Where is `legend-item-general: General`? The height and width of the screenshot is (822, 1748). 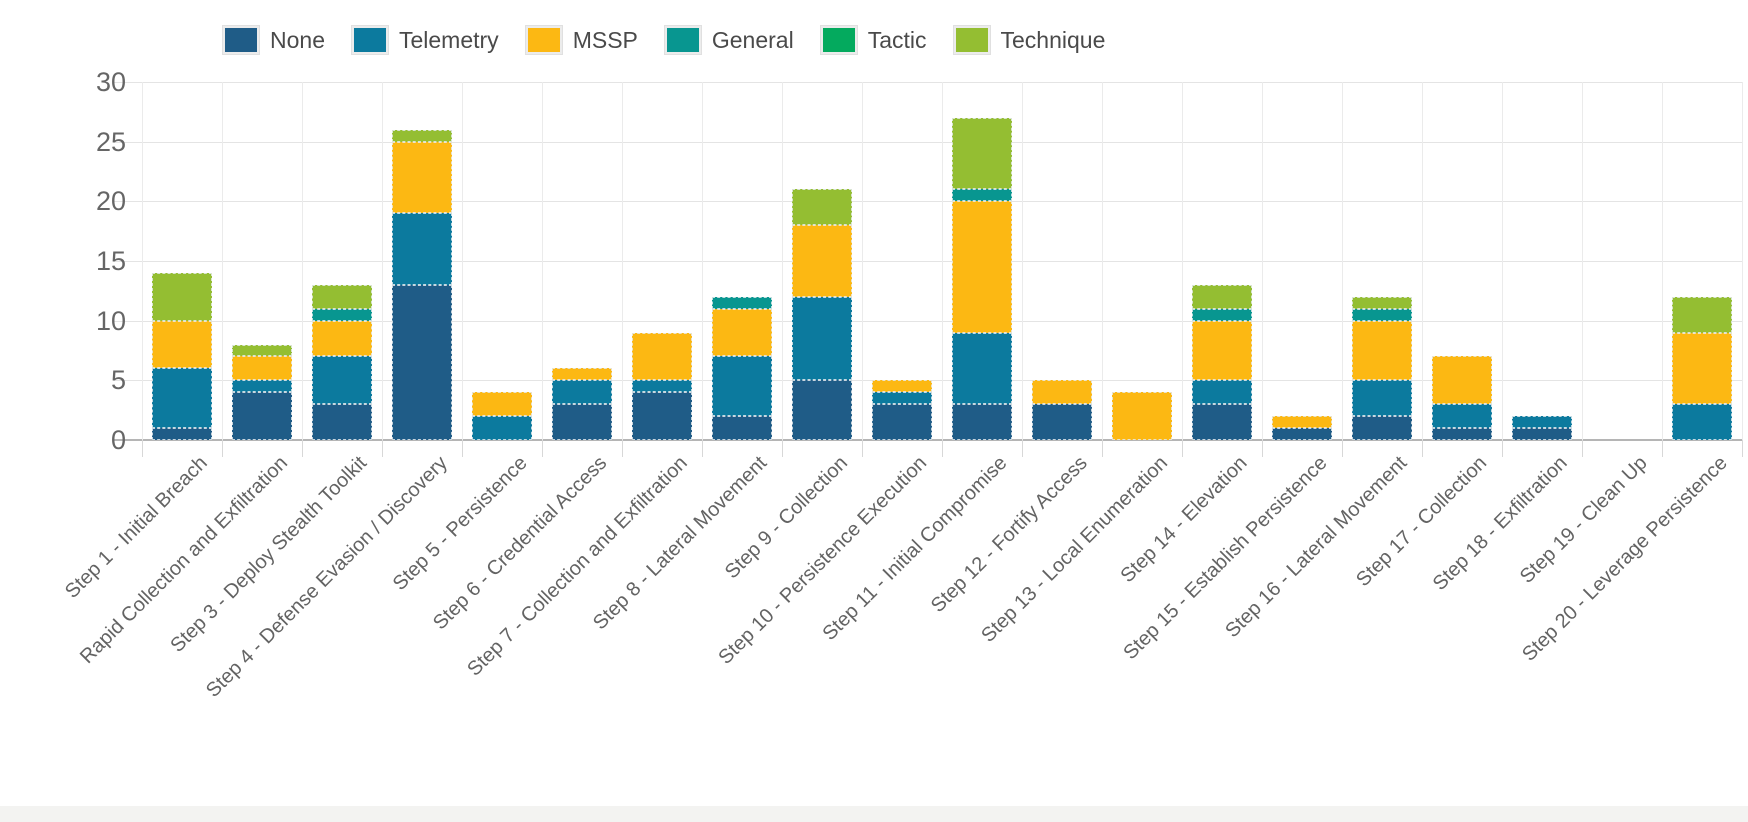 legend-item-general: General is located at coordinates (728, 40).